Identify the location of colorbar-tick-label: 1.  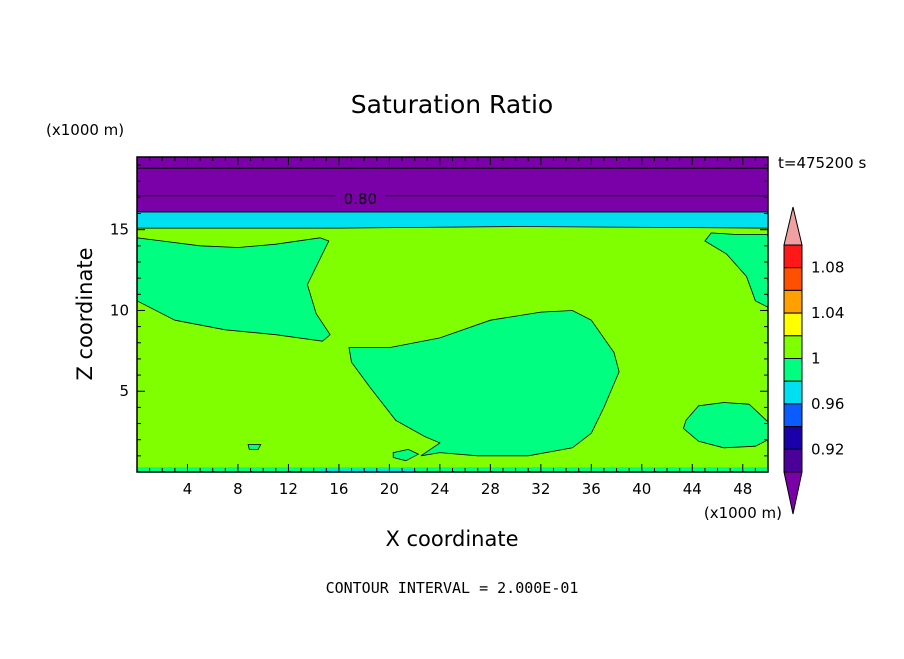
(816, 359).